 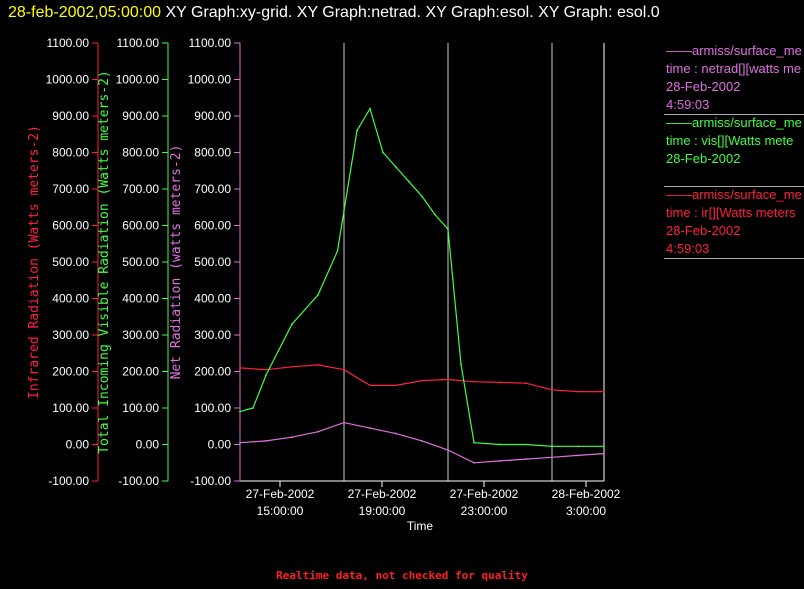 I want to click on y-tick-label-0-9: 200.00, so click(x=70, y=372).